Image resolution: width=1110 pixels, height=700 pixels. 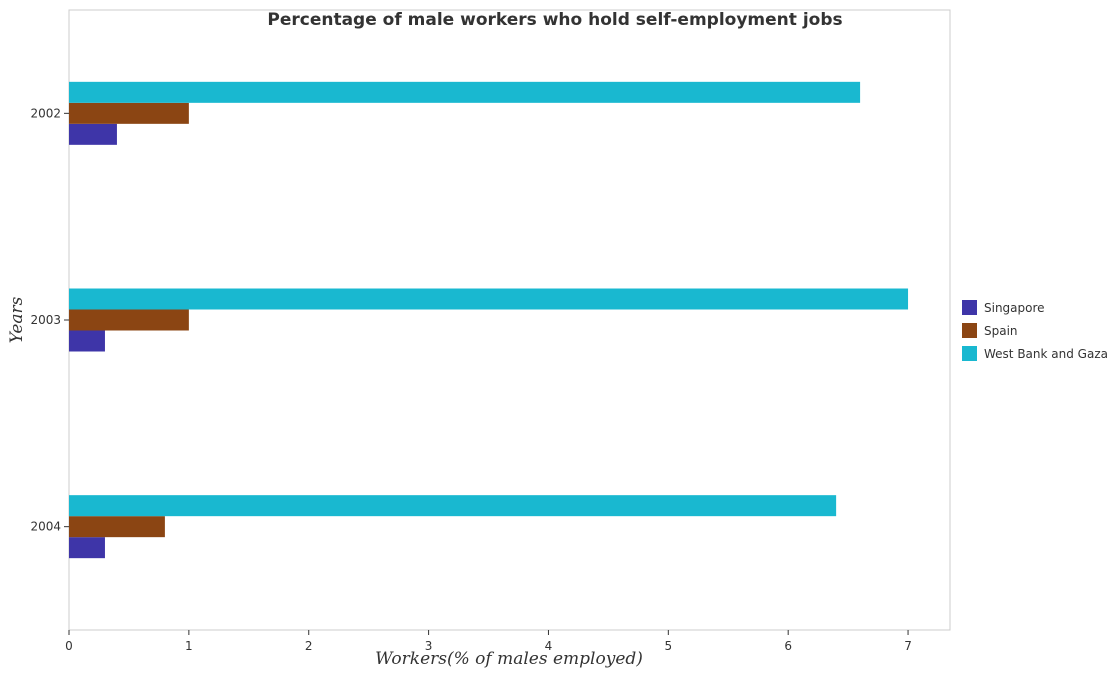 What do you see at coordinates (69, 646) in the screenshot?
I see `x-tick-label: 0` at bounding box center [69, 646].